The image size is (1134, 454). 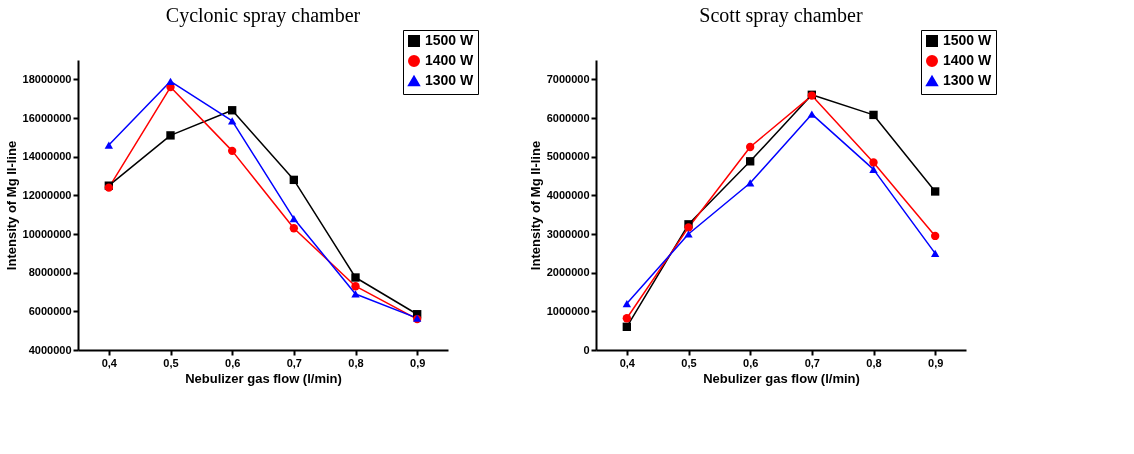 I want to click on y-tick-label: 12000000, so click(x=47, y=194).